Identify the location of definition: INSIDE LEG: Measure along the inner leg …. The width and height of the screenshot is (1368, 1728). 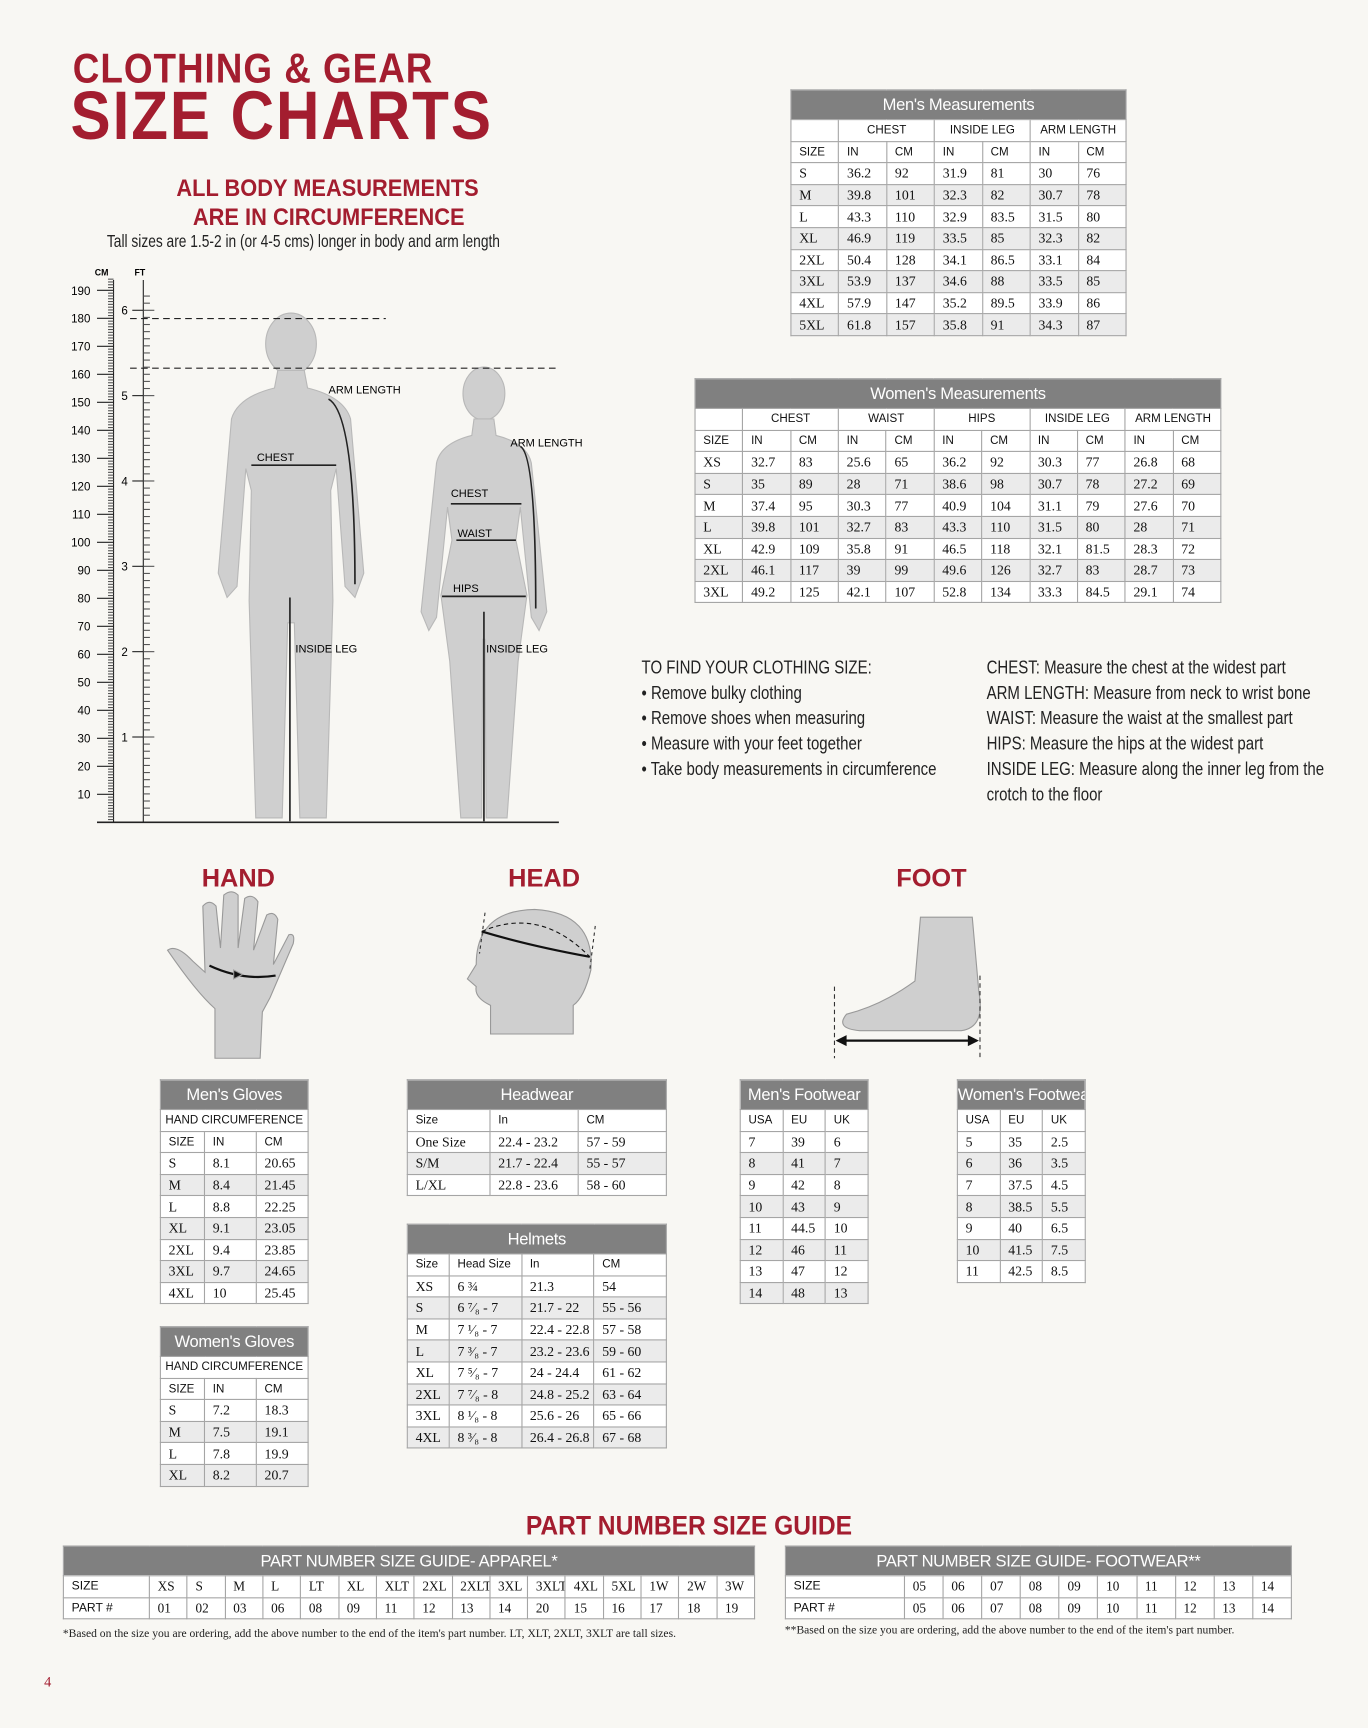
(1155, 769).